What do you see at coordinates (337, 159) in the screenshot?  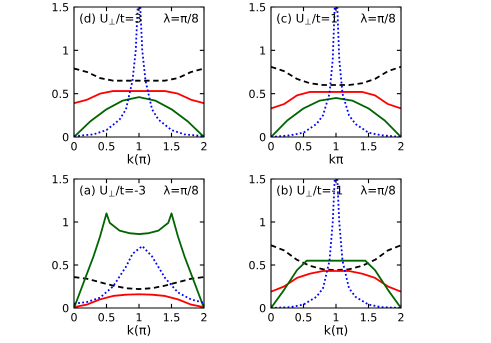 I see `x-axis-title: kπ` at bounding box center [337, 159].